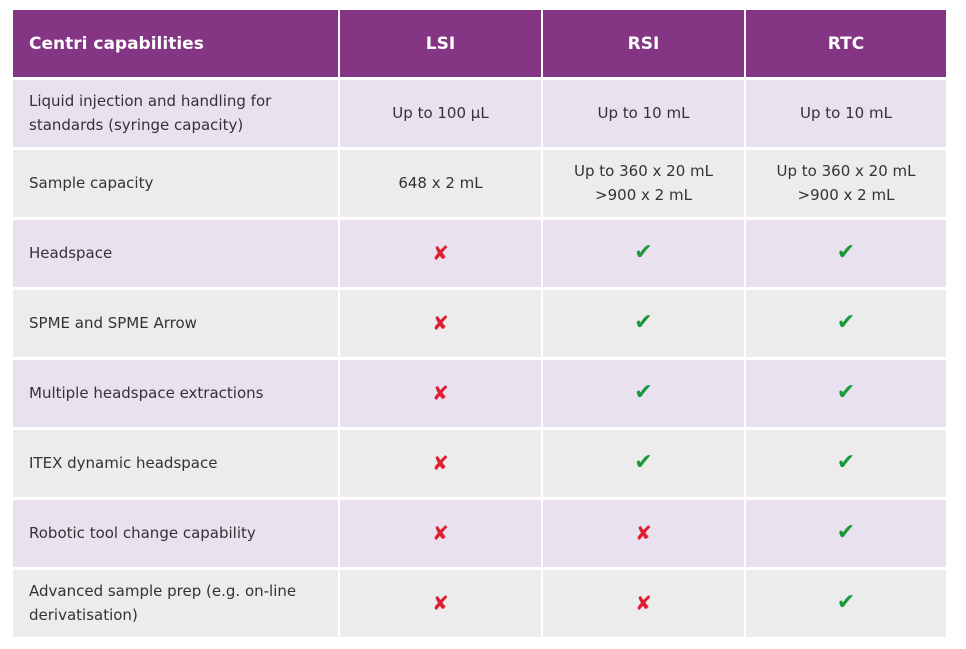 The width and height of the screenshot is (966, 649). What do you see at coordinates (846, 183) in the screenshot?
I see `cell-rtc: Up to 360 x 20 mL >900 x 2 mL` at bounding box center [846, 183].